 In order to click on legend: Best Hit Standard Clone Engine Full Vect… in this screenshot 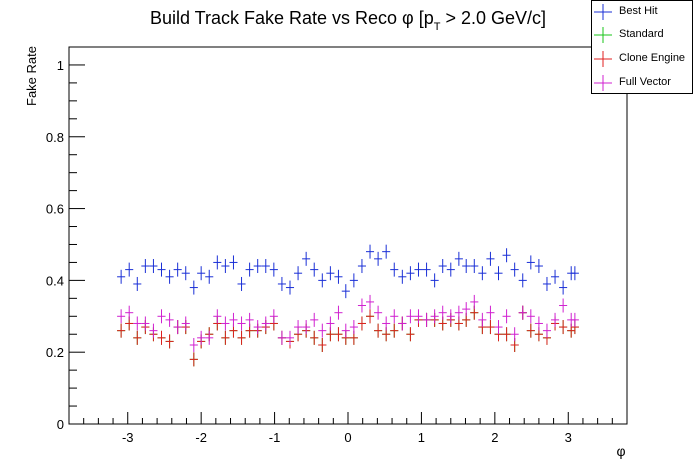, I will do `click(642, 47)`.